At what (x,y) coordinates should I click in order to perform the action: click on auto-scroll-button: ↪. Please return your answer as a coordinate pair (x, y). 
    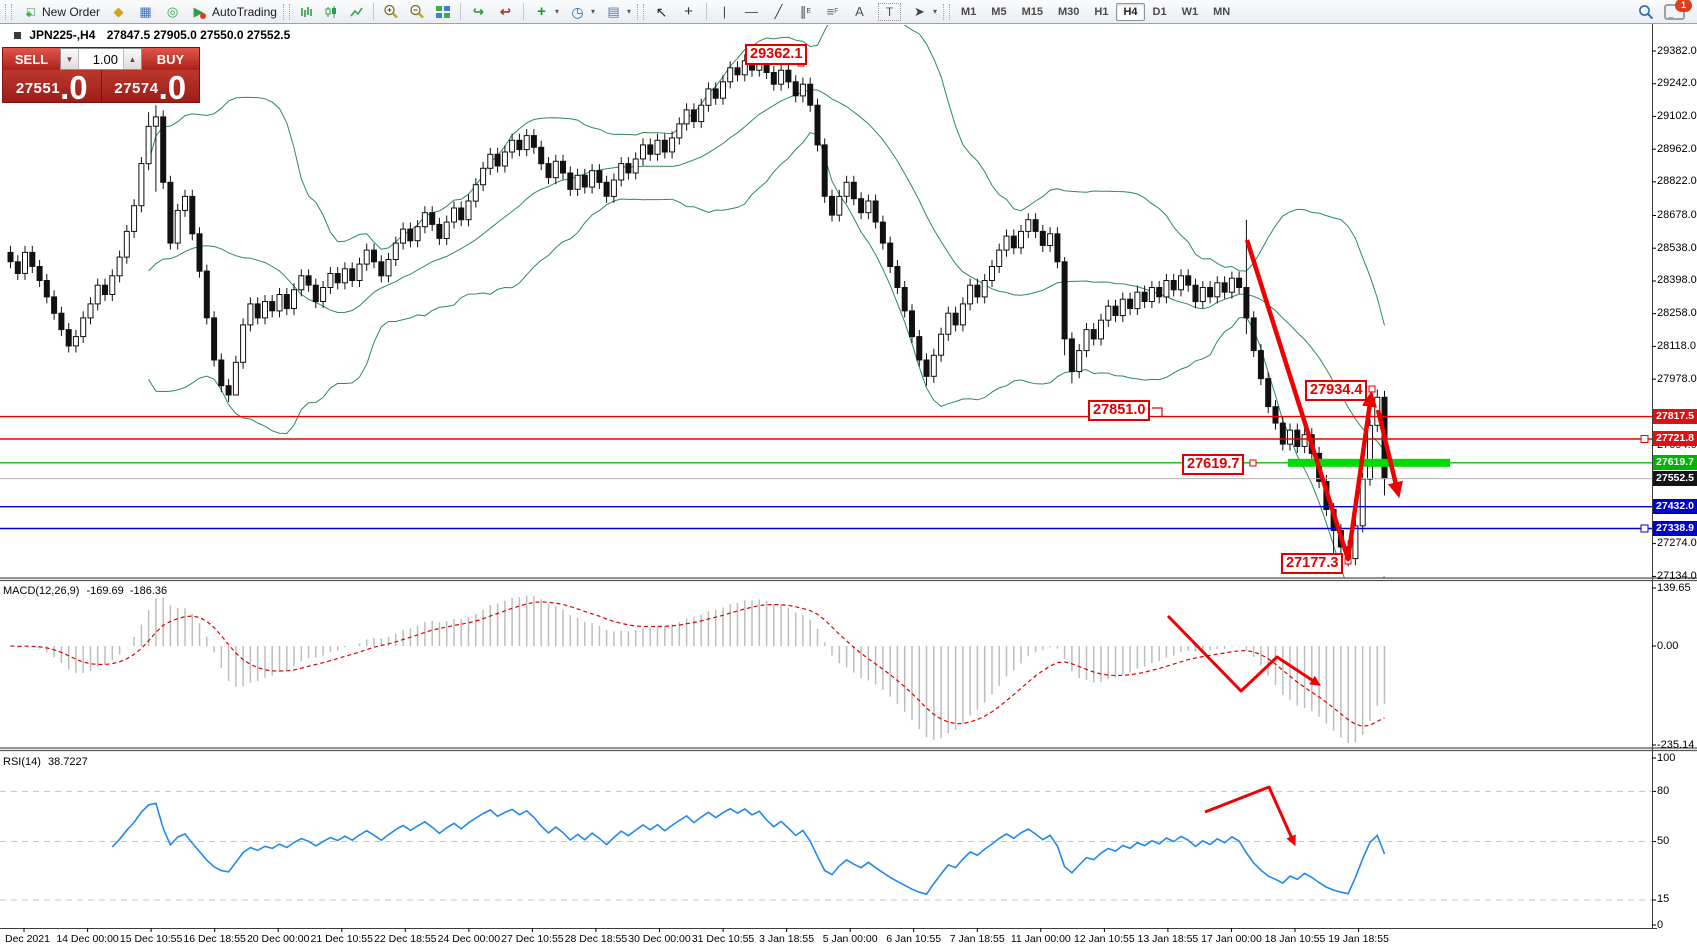
    Looking at the image, I should click on (478, 12).